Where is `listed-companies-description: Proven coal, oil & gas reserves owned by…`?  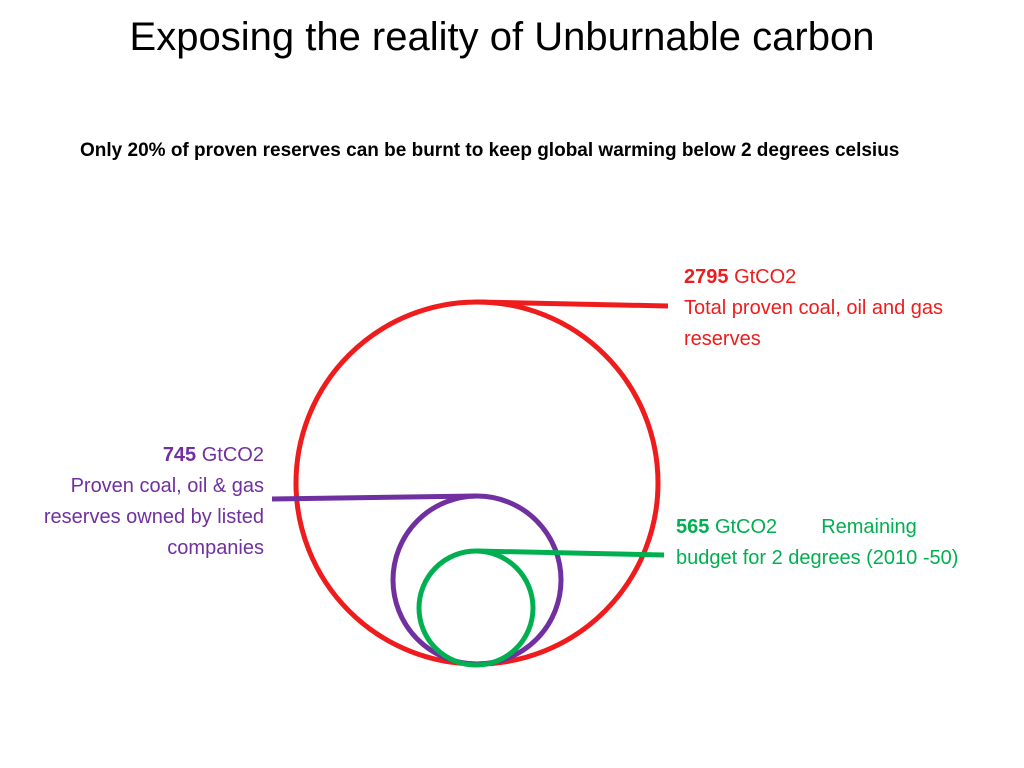
listed-companies-description: Proven coal, oil & gas reserves owned by… is located at coordinates (153, 517).